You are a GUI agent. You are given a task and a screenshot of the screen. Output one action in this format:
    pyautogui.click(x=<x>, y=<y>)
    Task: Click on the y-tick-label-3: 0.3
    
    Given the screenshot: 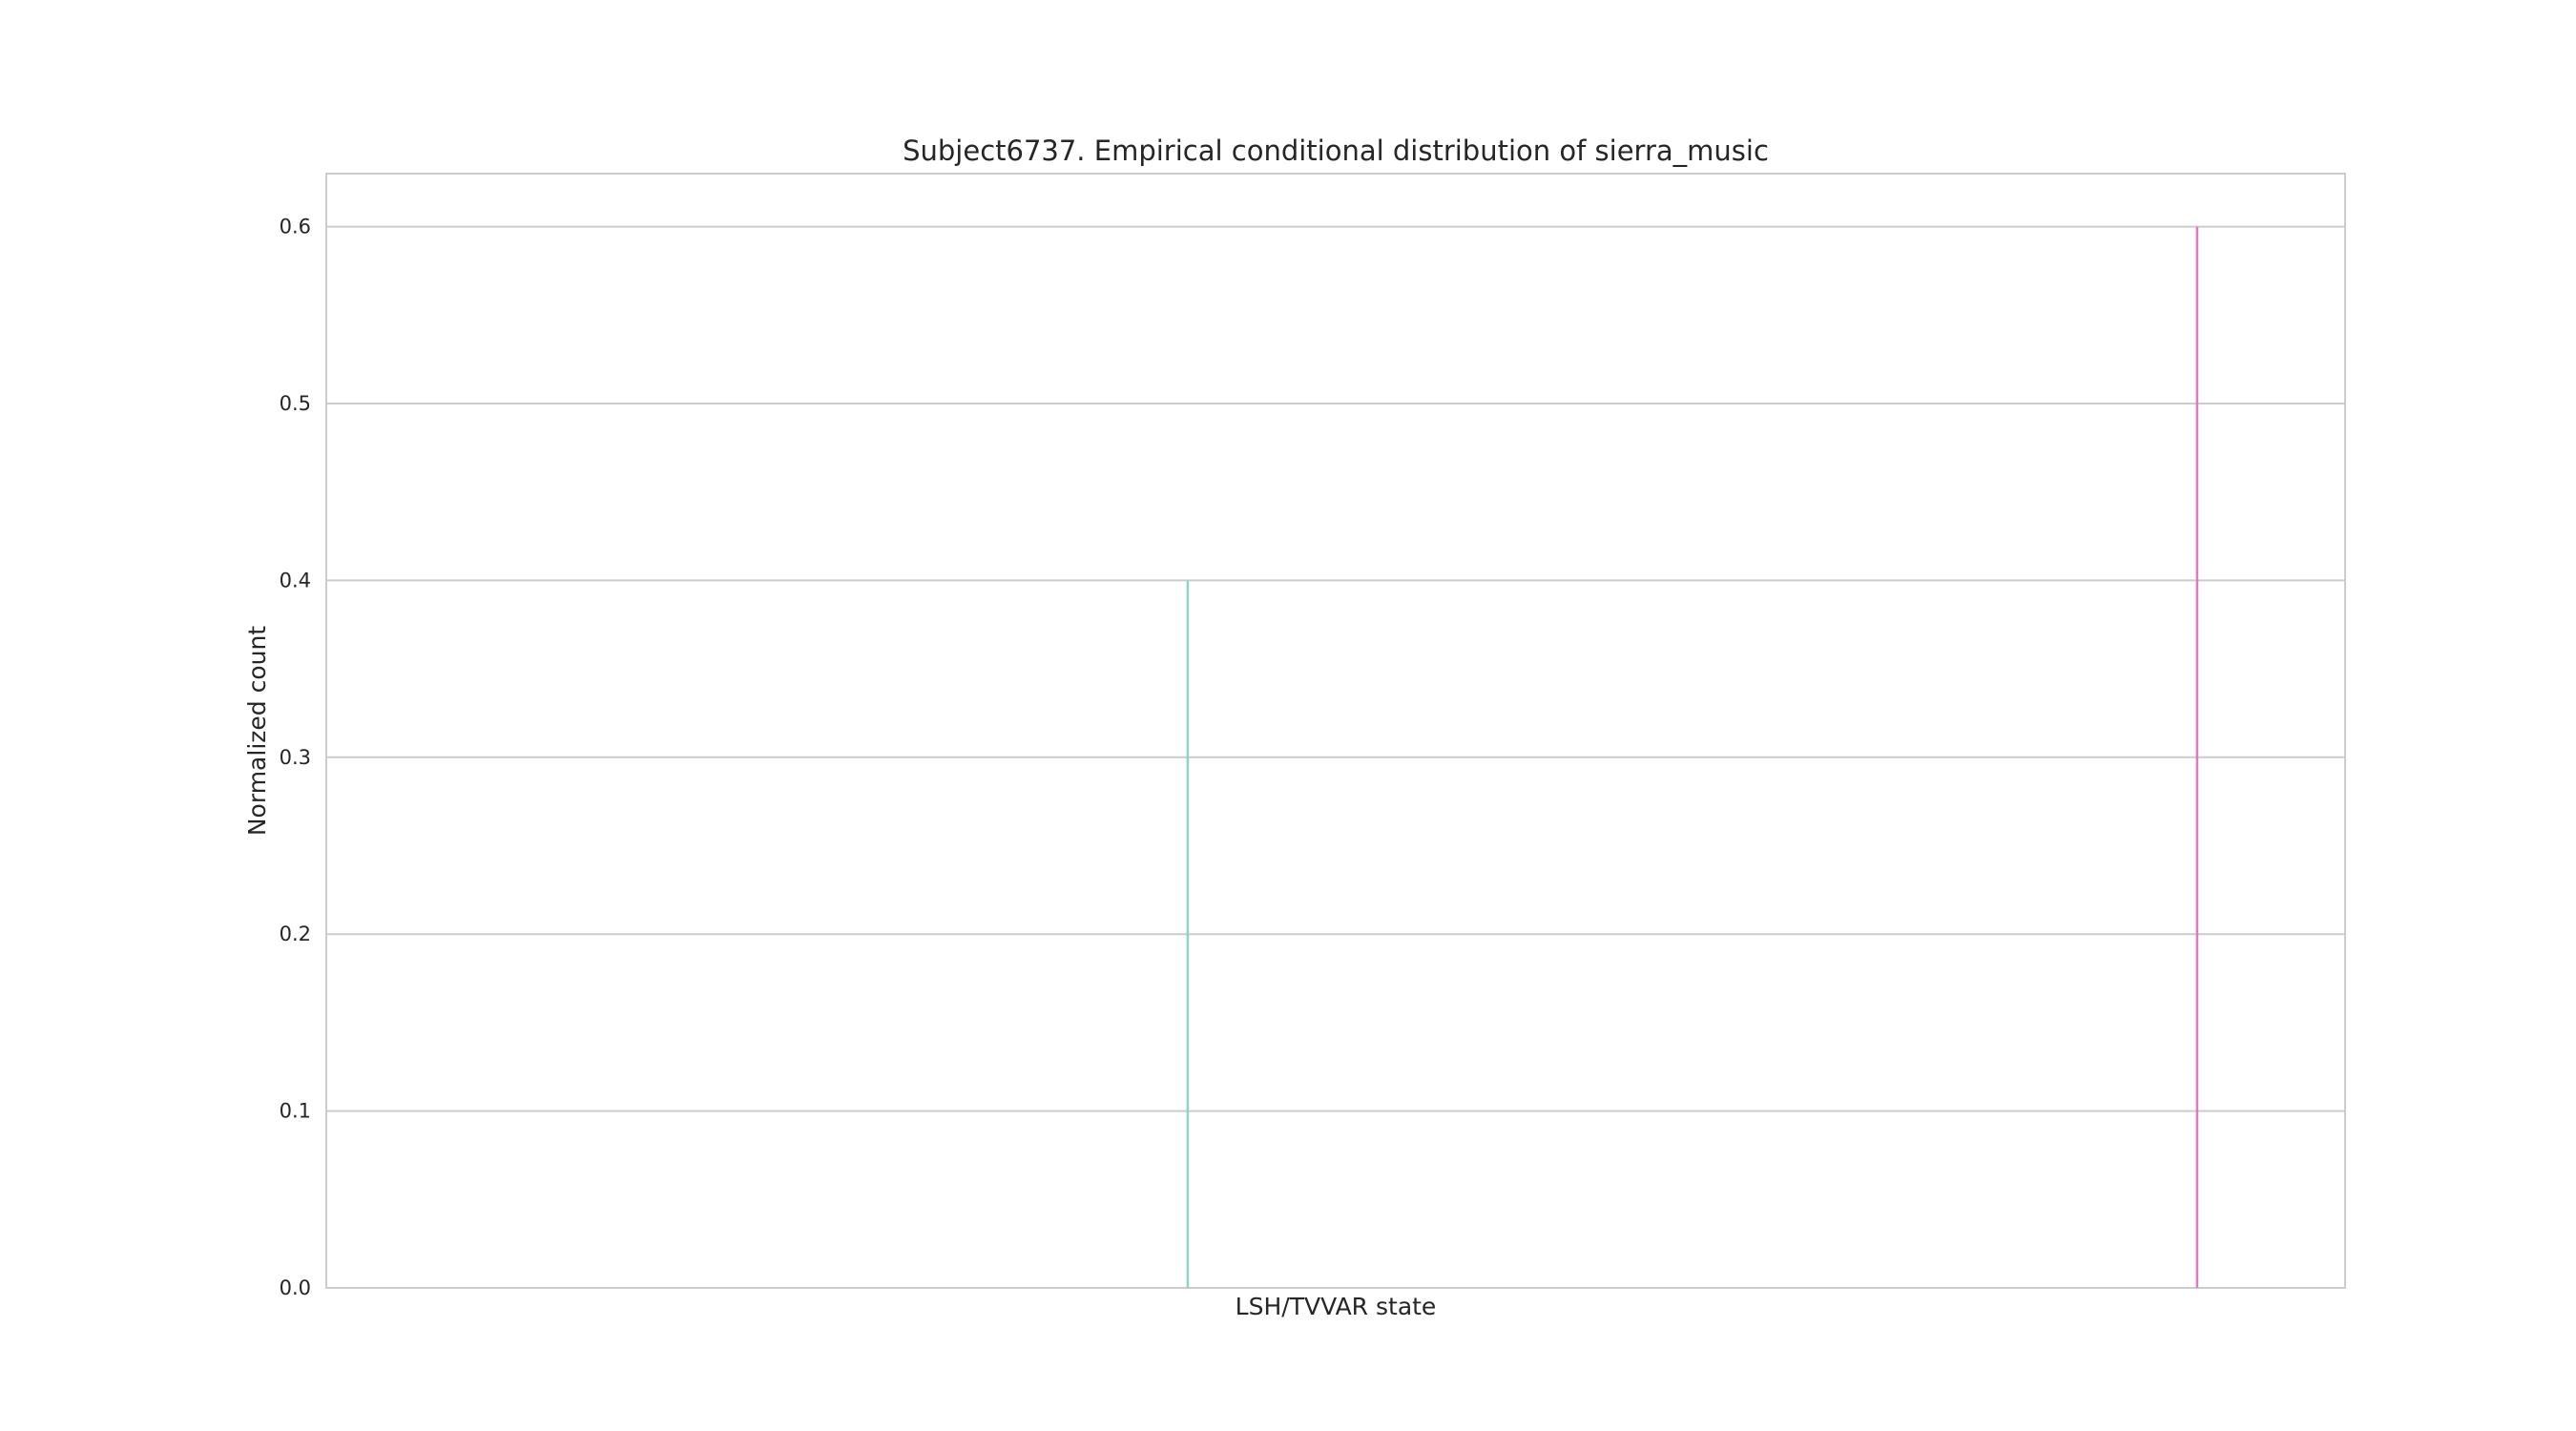 What is the action you would take?
    pyautogui.click(x=295, y=757)
    